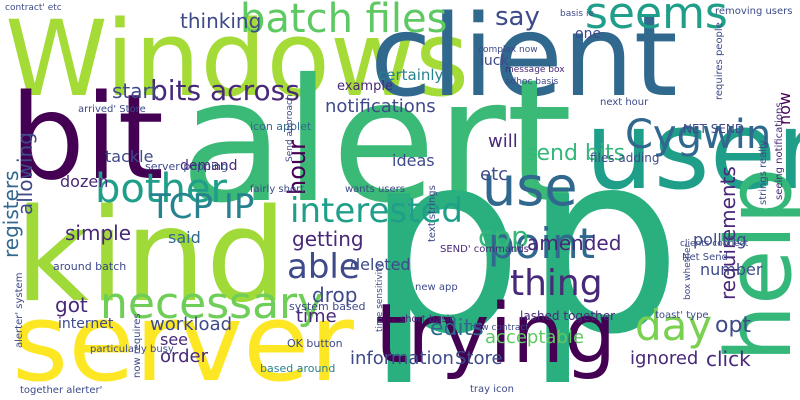 This screenshot has height=400, width=800. I want to click on word: server, so click(183, 340).